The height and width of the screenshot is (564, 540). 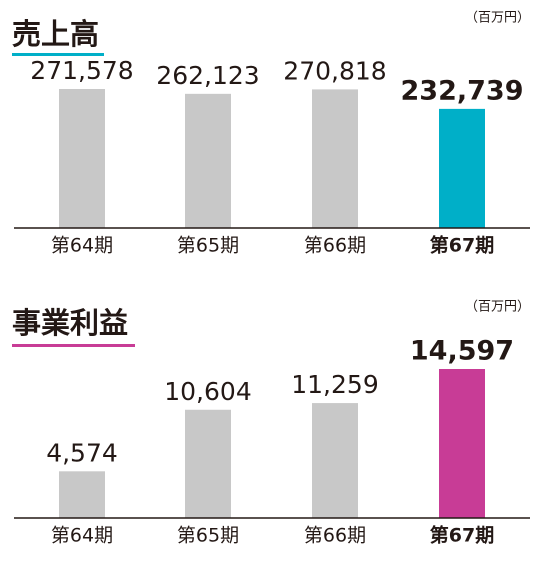 I want to click on value-label: 262,123, so click(x=207, y=75).